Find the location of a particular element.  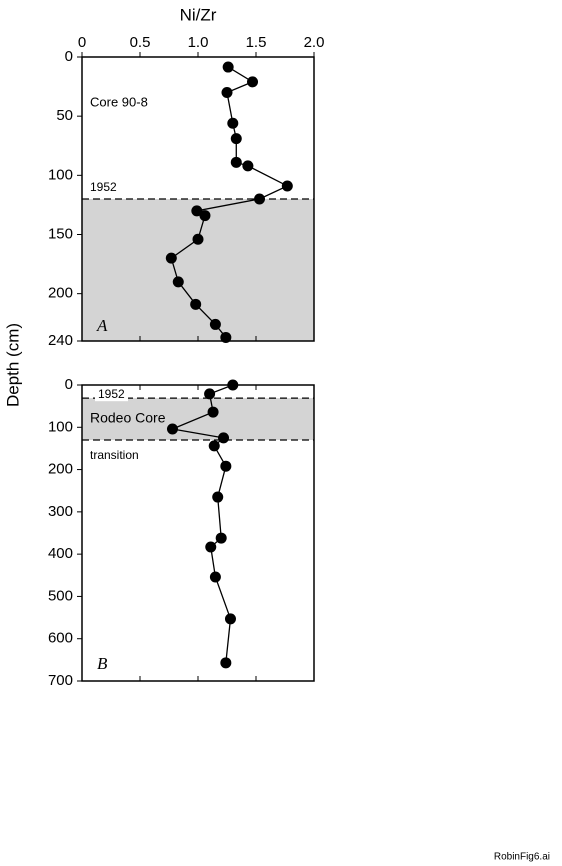

y-tick-label: 500 is located at coordinates (60, 595).